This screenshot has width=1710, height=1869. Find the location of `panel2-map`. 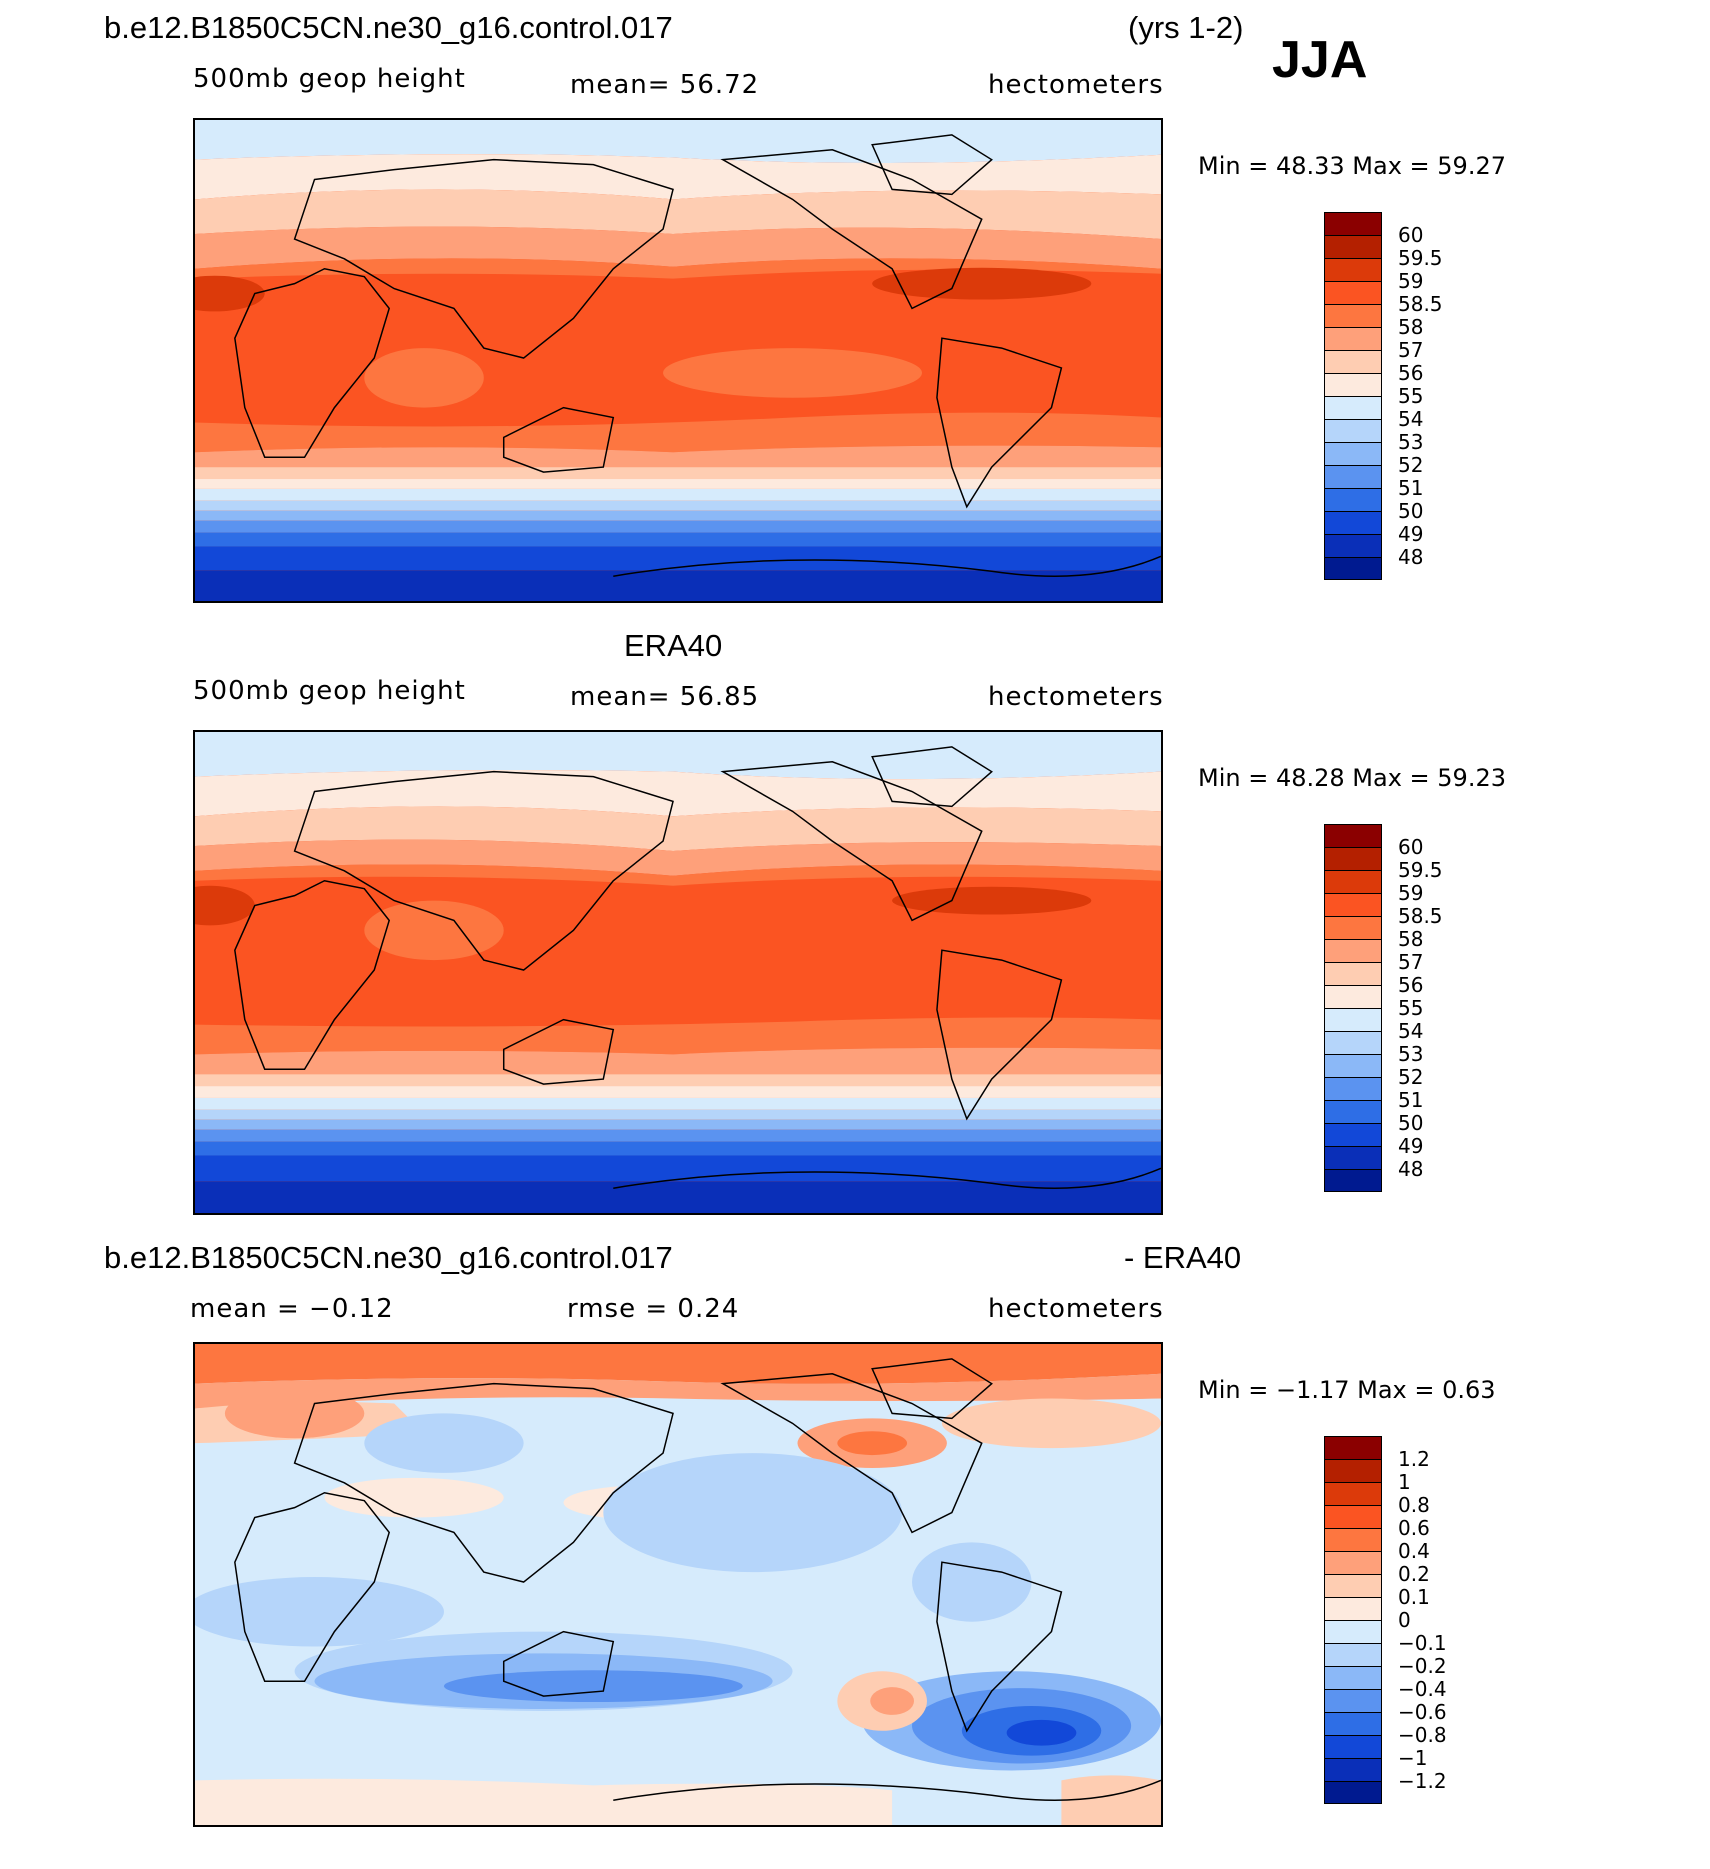

panel2-map is located at coordinates (678, 972).